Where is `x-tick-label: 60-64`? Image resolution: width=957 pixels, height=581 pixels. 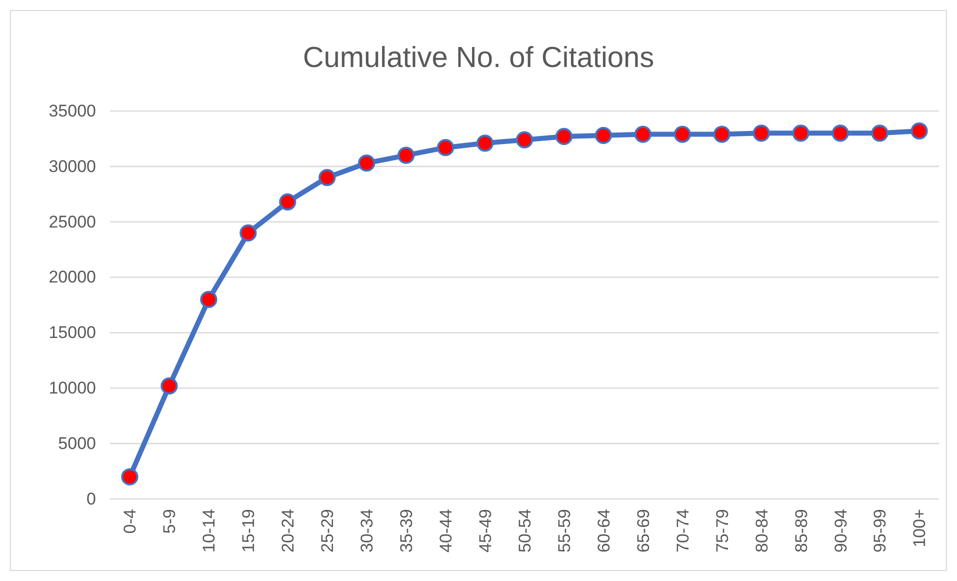
x-tick-label: 60-64 is located at coordinates (604, 530).